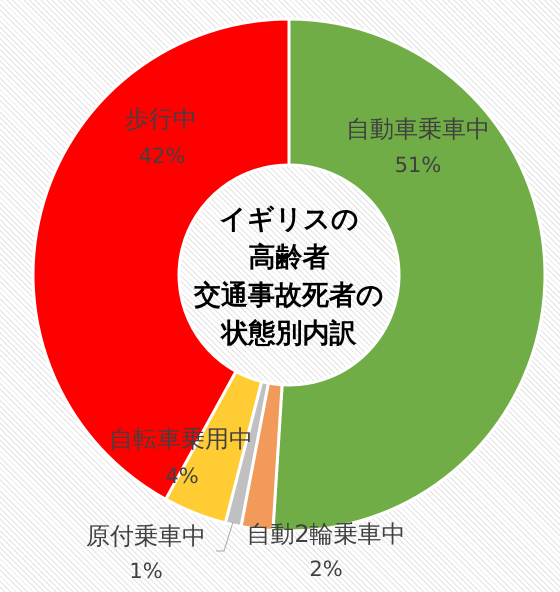 This screenshot has width=560, height=592. Describe the element at coordinates (161, 119) in the screenshot. I see `slice-label: 歩行中` at that location.